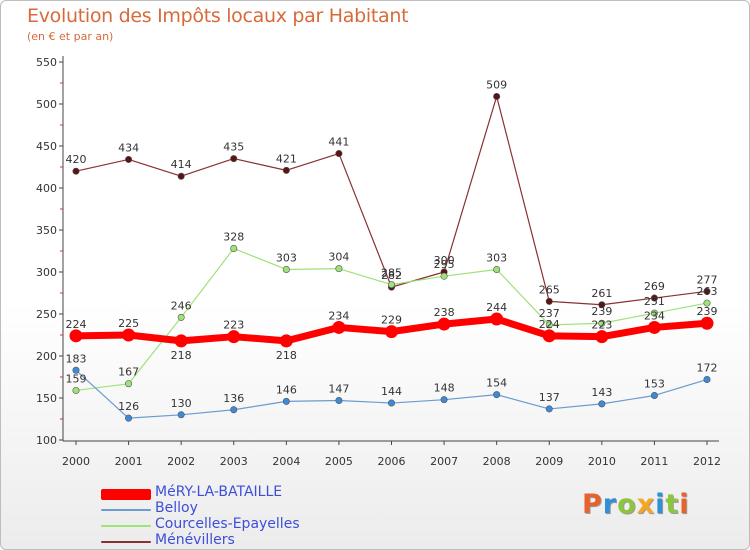 The width and height of the screenshot is (750, 550). I want to click on logo-letter: r, so click(610, 504).